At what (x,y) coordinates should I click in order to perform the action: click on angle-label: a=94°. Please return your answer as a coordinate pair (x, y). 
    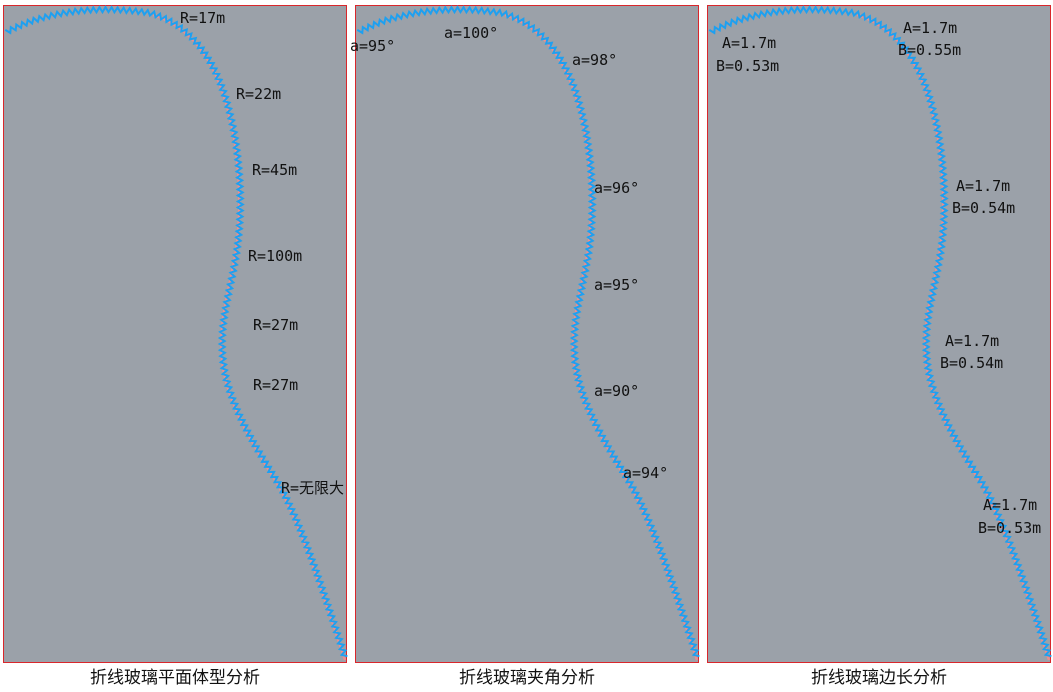
    Looking at the image, I should click on (645, 473).